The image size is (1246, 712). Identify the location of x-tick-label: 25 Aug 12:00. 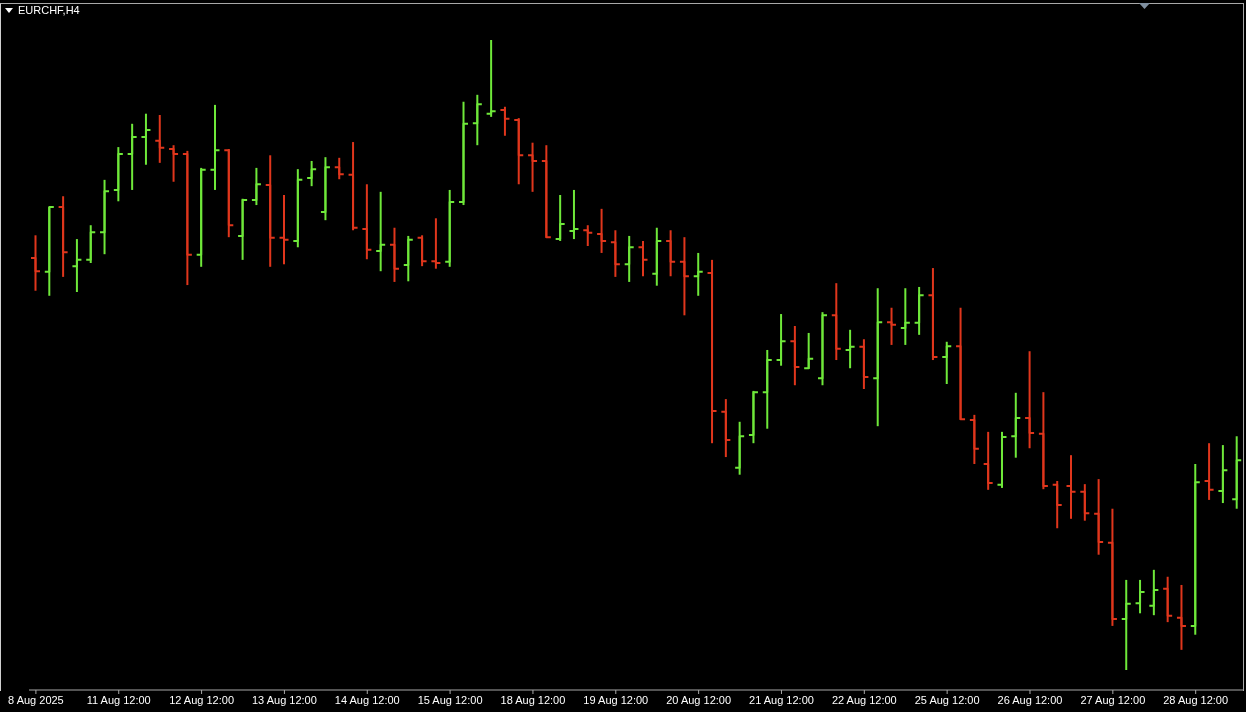
(947, 699).